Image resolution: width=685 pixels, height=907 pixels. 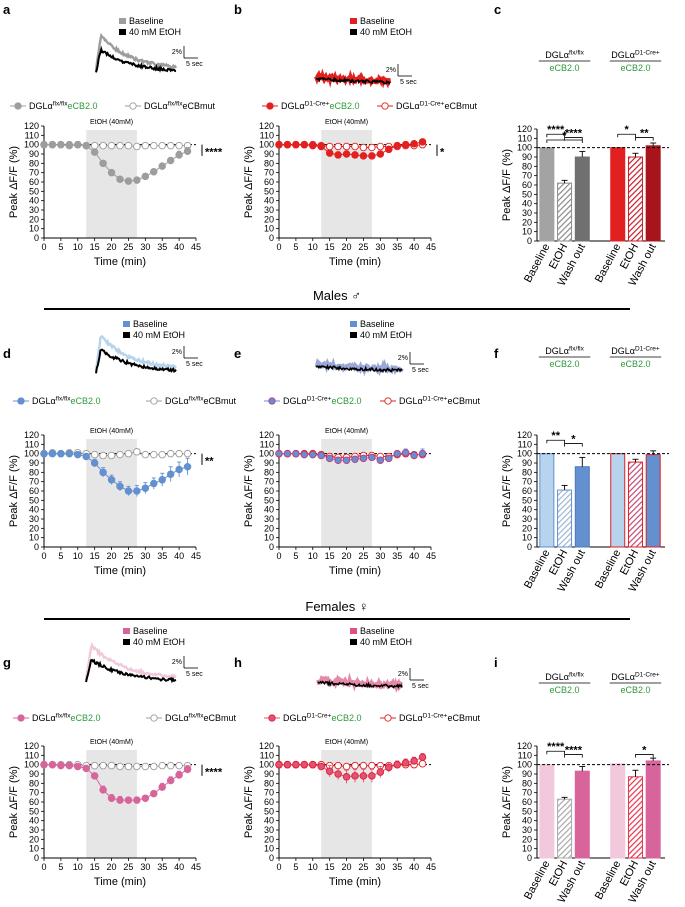 What do you see at coordinates (573, 445) in the screenshot?
I see `significance-bracket` at bounding box center [573, 445].